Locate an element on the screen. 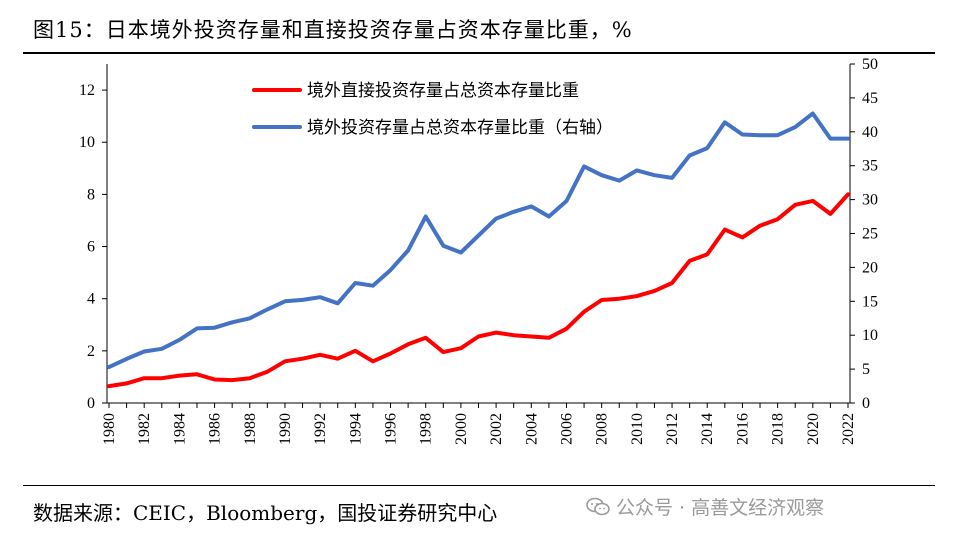  y-right-tick-label: 0 is located at coordinates (866, 403).